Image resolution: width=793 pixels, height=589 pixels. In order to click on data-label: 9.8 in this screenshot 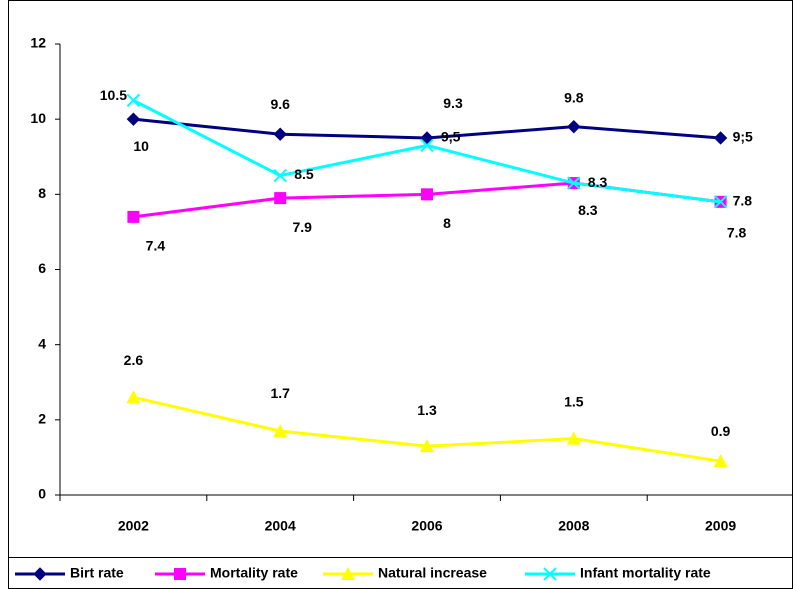, I will do `click(574, 97)`.